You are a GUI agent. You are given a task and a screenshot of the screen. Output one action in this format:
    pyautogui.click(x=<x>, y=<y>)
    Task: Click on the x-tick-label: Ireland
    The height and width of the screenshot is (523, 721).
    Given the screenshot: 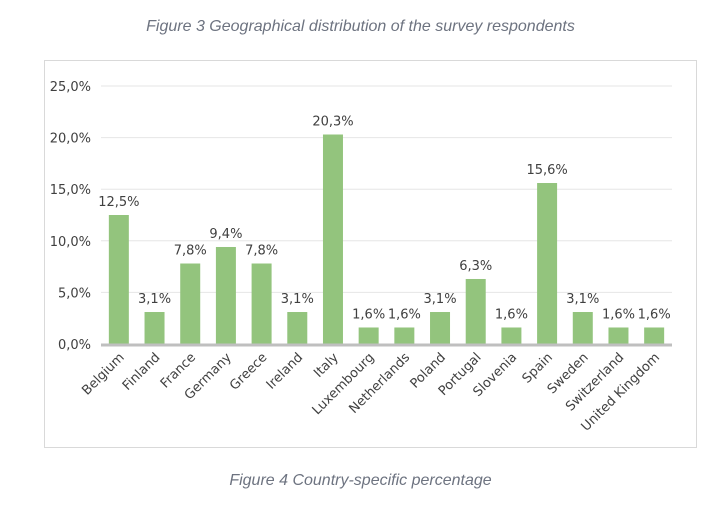 What is the action you would take?
    pyautogui.click(x=285, y=371)
    